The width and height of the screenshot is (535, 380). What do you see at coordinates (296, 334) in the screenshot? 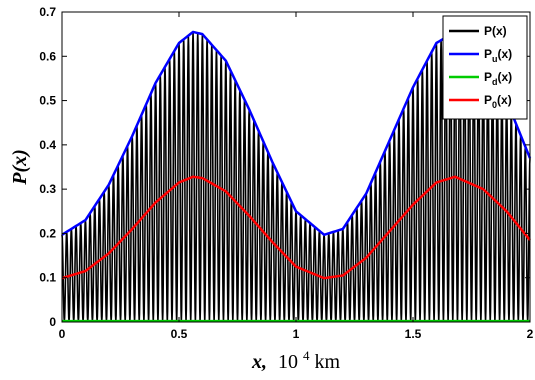
I see `x-tick-label: 1` at bounding box center [296, 334].